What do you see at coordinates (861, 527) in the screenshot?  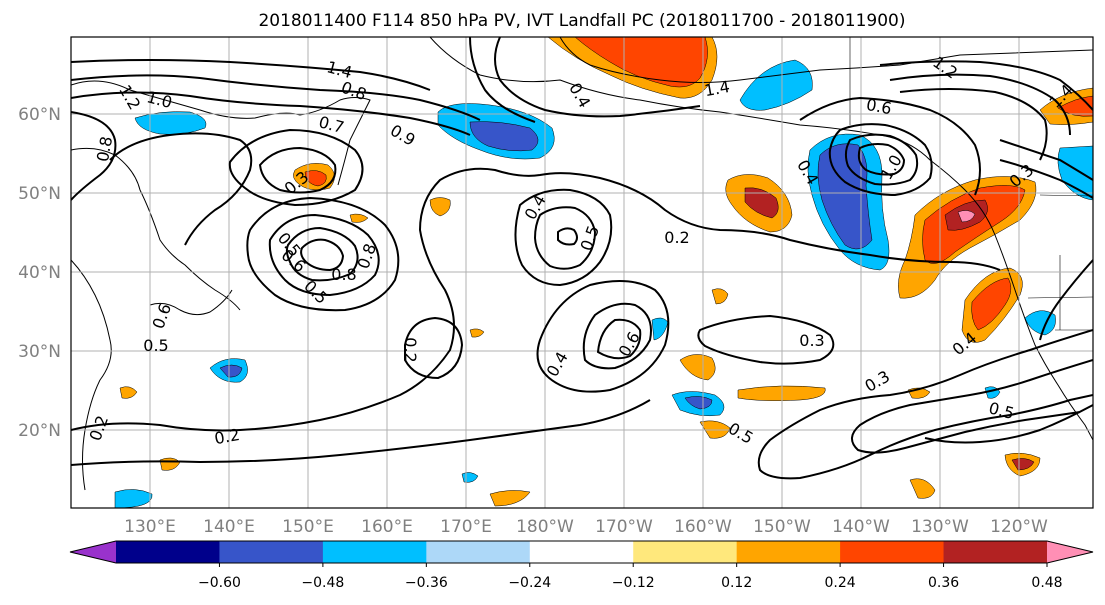 I see `lon-label-140w: 140°W` at bounding box center [861, 527].